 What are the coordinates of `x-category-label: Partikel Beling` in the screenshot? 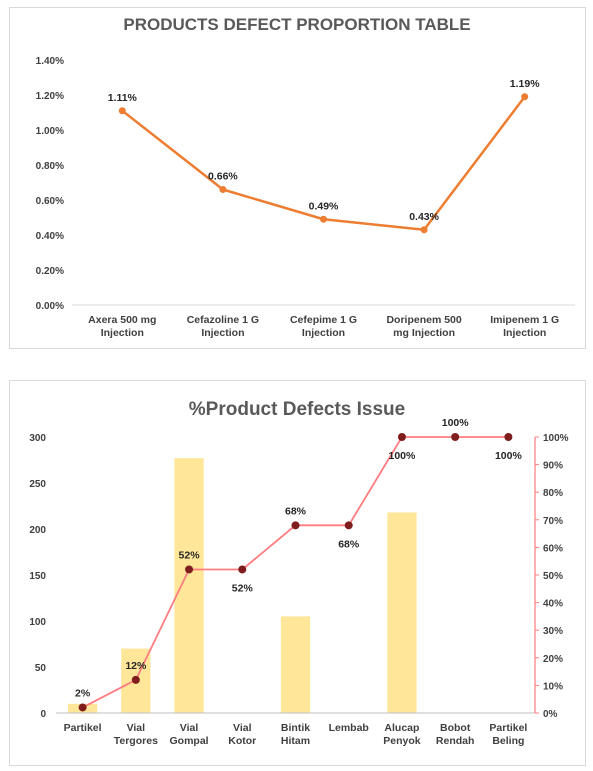 It's located at (508, 734).